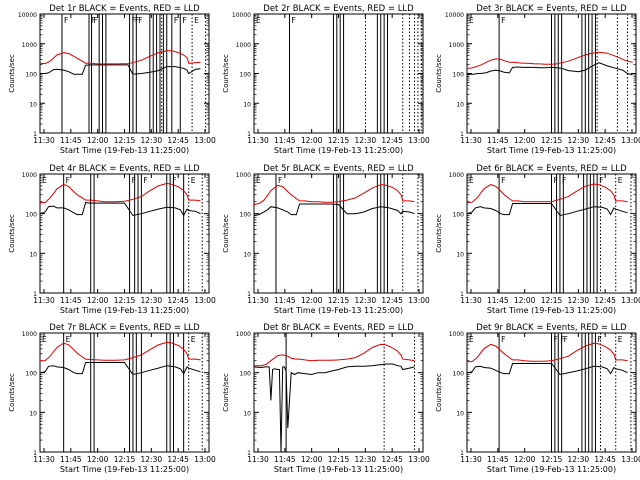  I want to click on panel-title: Det 8r BLACK = Events, RED = LLD, so click(338, 328).